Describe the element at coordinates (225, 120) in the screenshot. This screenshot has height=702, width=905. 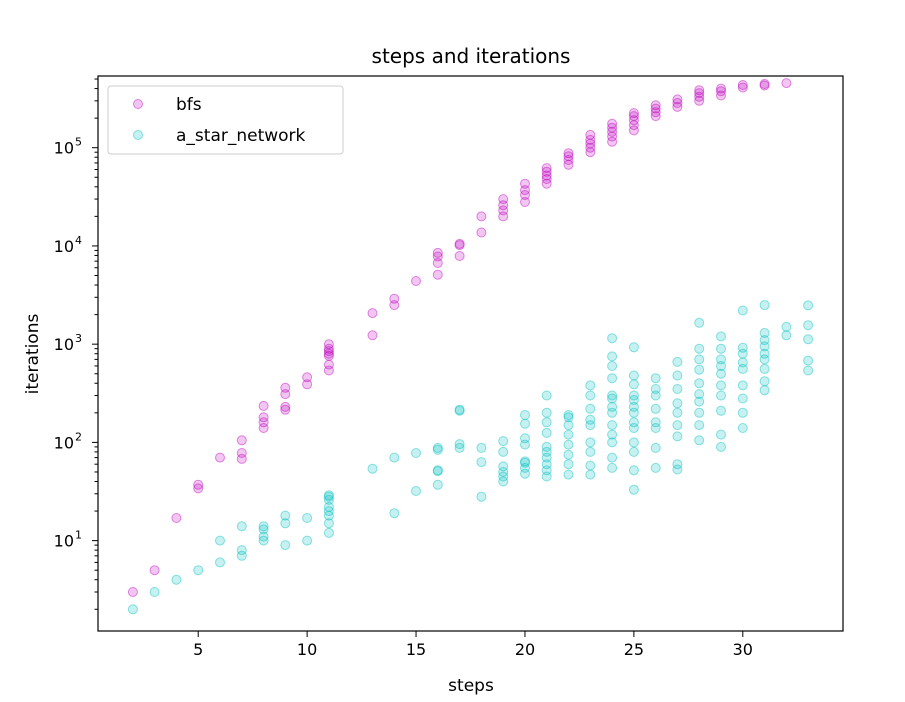
I see `legend: bfs a_star_network` at that location.